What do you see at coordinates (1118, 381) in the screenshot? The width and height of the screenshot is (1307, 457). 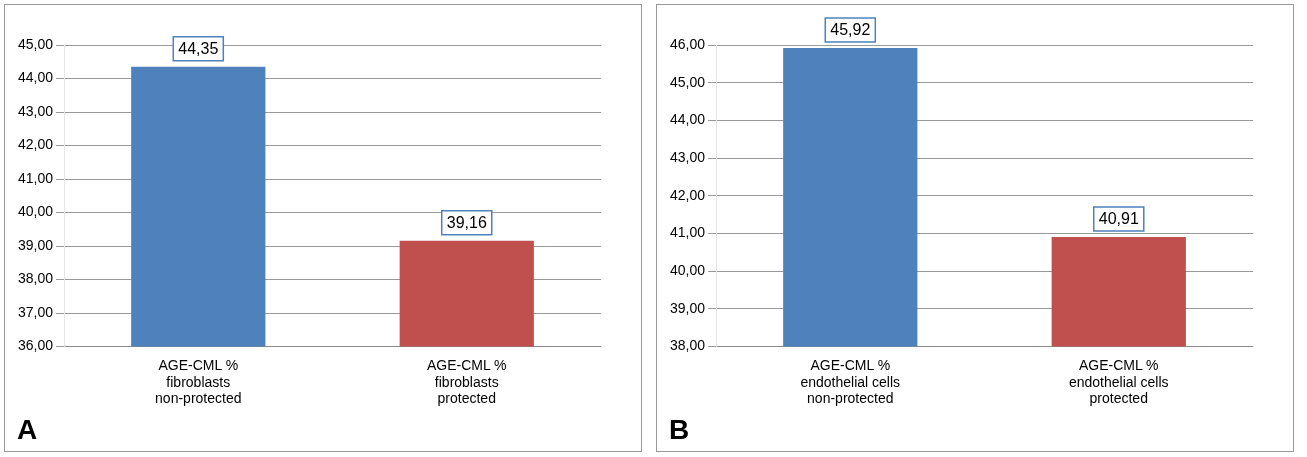 I see `x-tick-label: AGE-CML % endothelial cells protected` at bounding box center [1118, 381].